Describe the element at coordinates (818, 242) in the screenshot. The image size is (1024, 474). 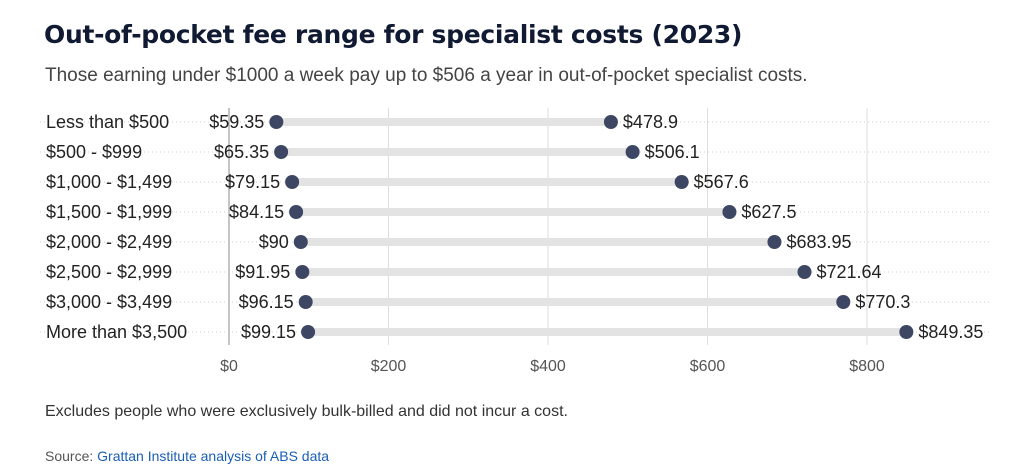
I see `max-value-label: $683.95` at that location.